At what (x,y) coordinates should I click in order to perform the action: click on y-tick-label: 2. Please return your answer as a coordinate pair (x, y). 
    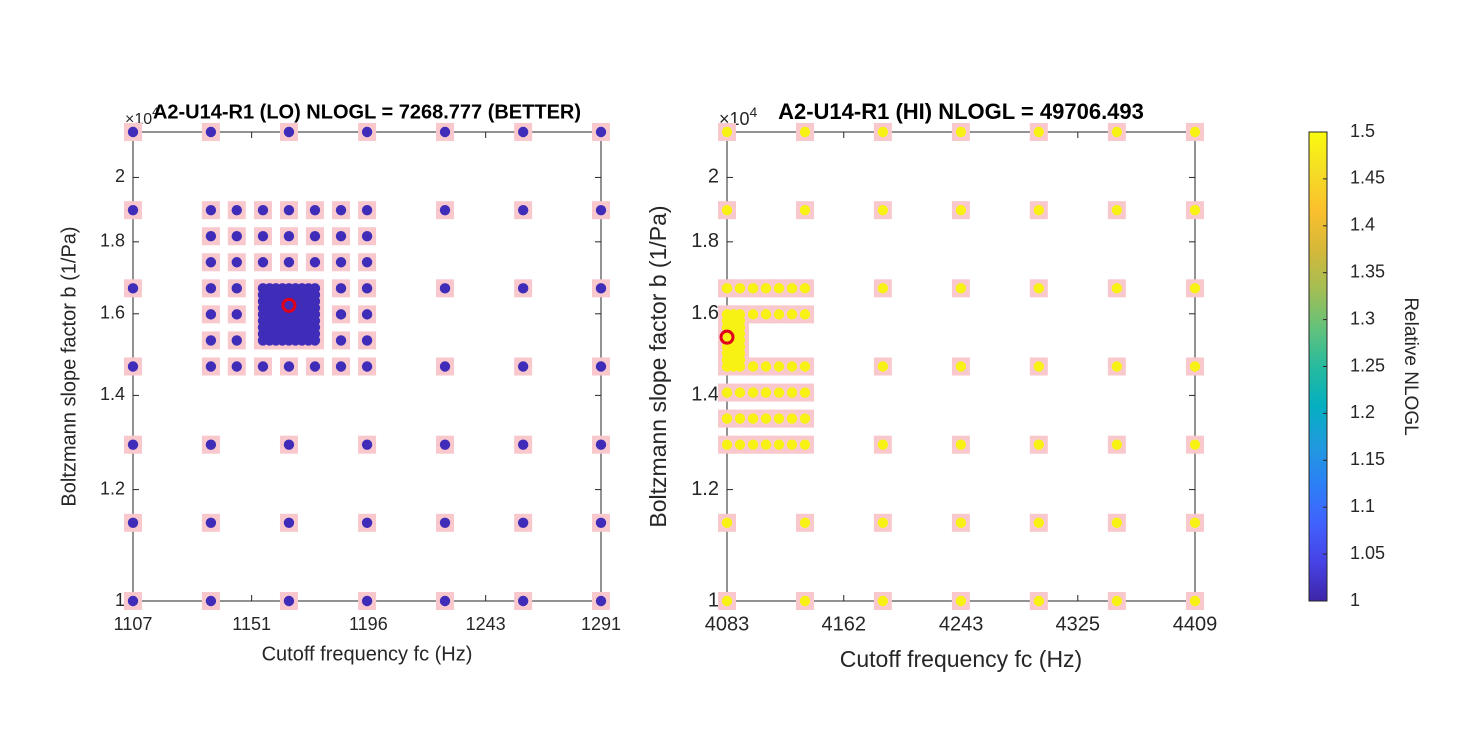
    Looking at the image, I should click on (120, 176).